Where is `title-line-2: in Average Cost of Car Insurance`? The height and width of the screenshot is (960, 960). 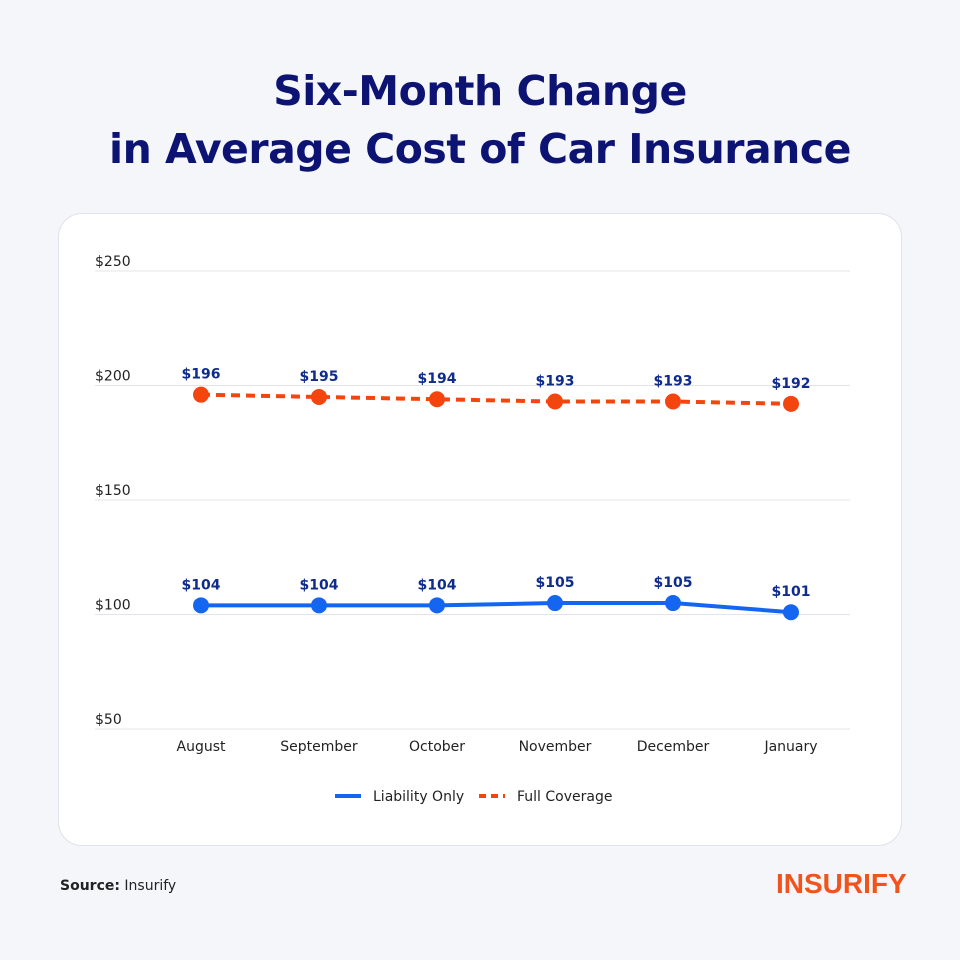 title-line-2: in Average Cost of Car Insurance is located at coordinates (480, 149).